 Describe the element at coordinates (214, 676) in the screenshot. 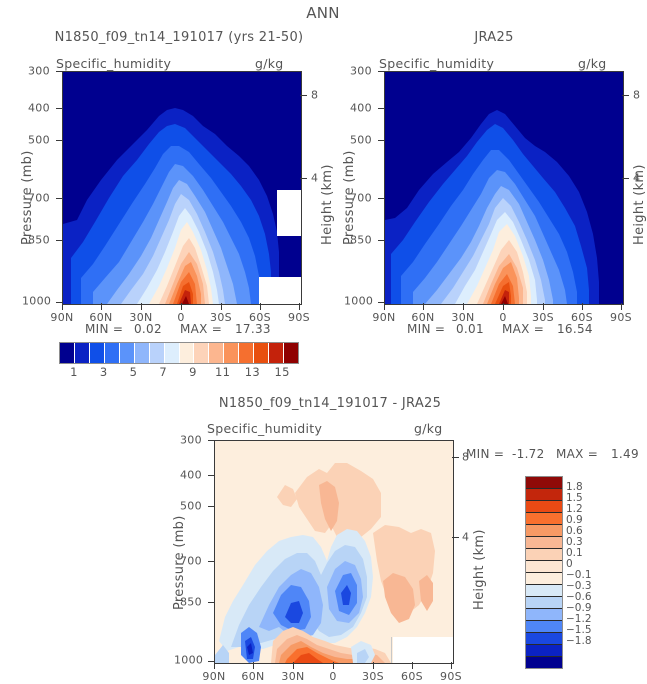

I see `xtick-90N: 90N` at that location.